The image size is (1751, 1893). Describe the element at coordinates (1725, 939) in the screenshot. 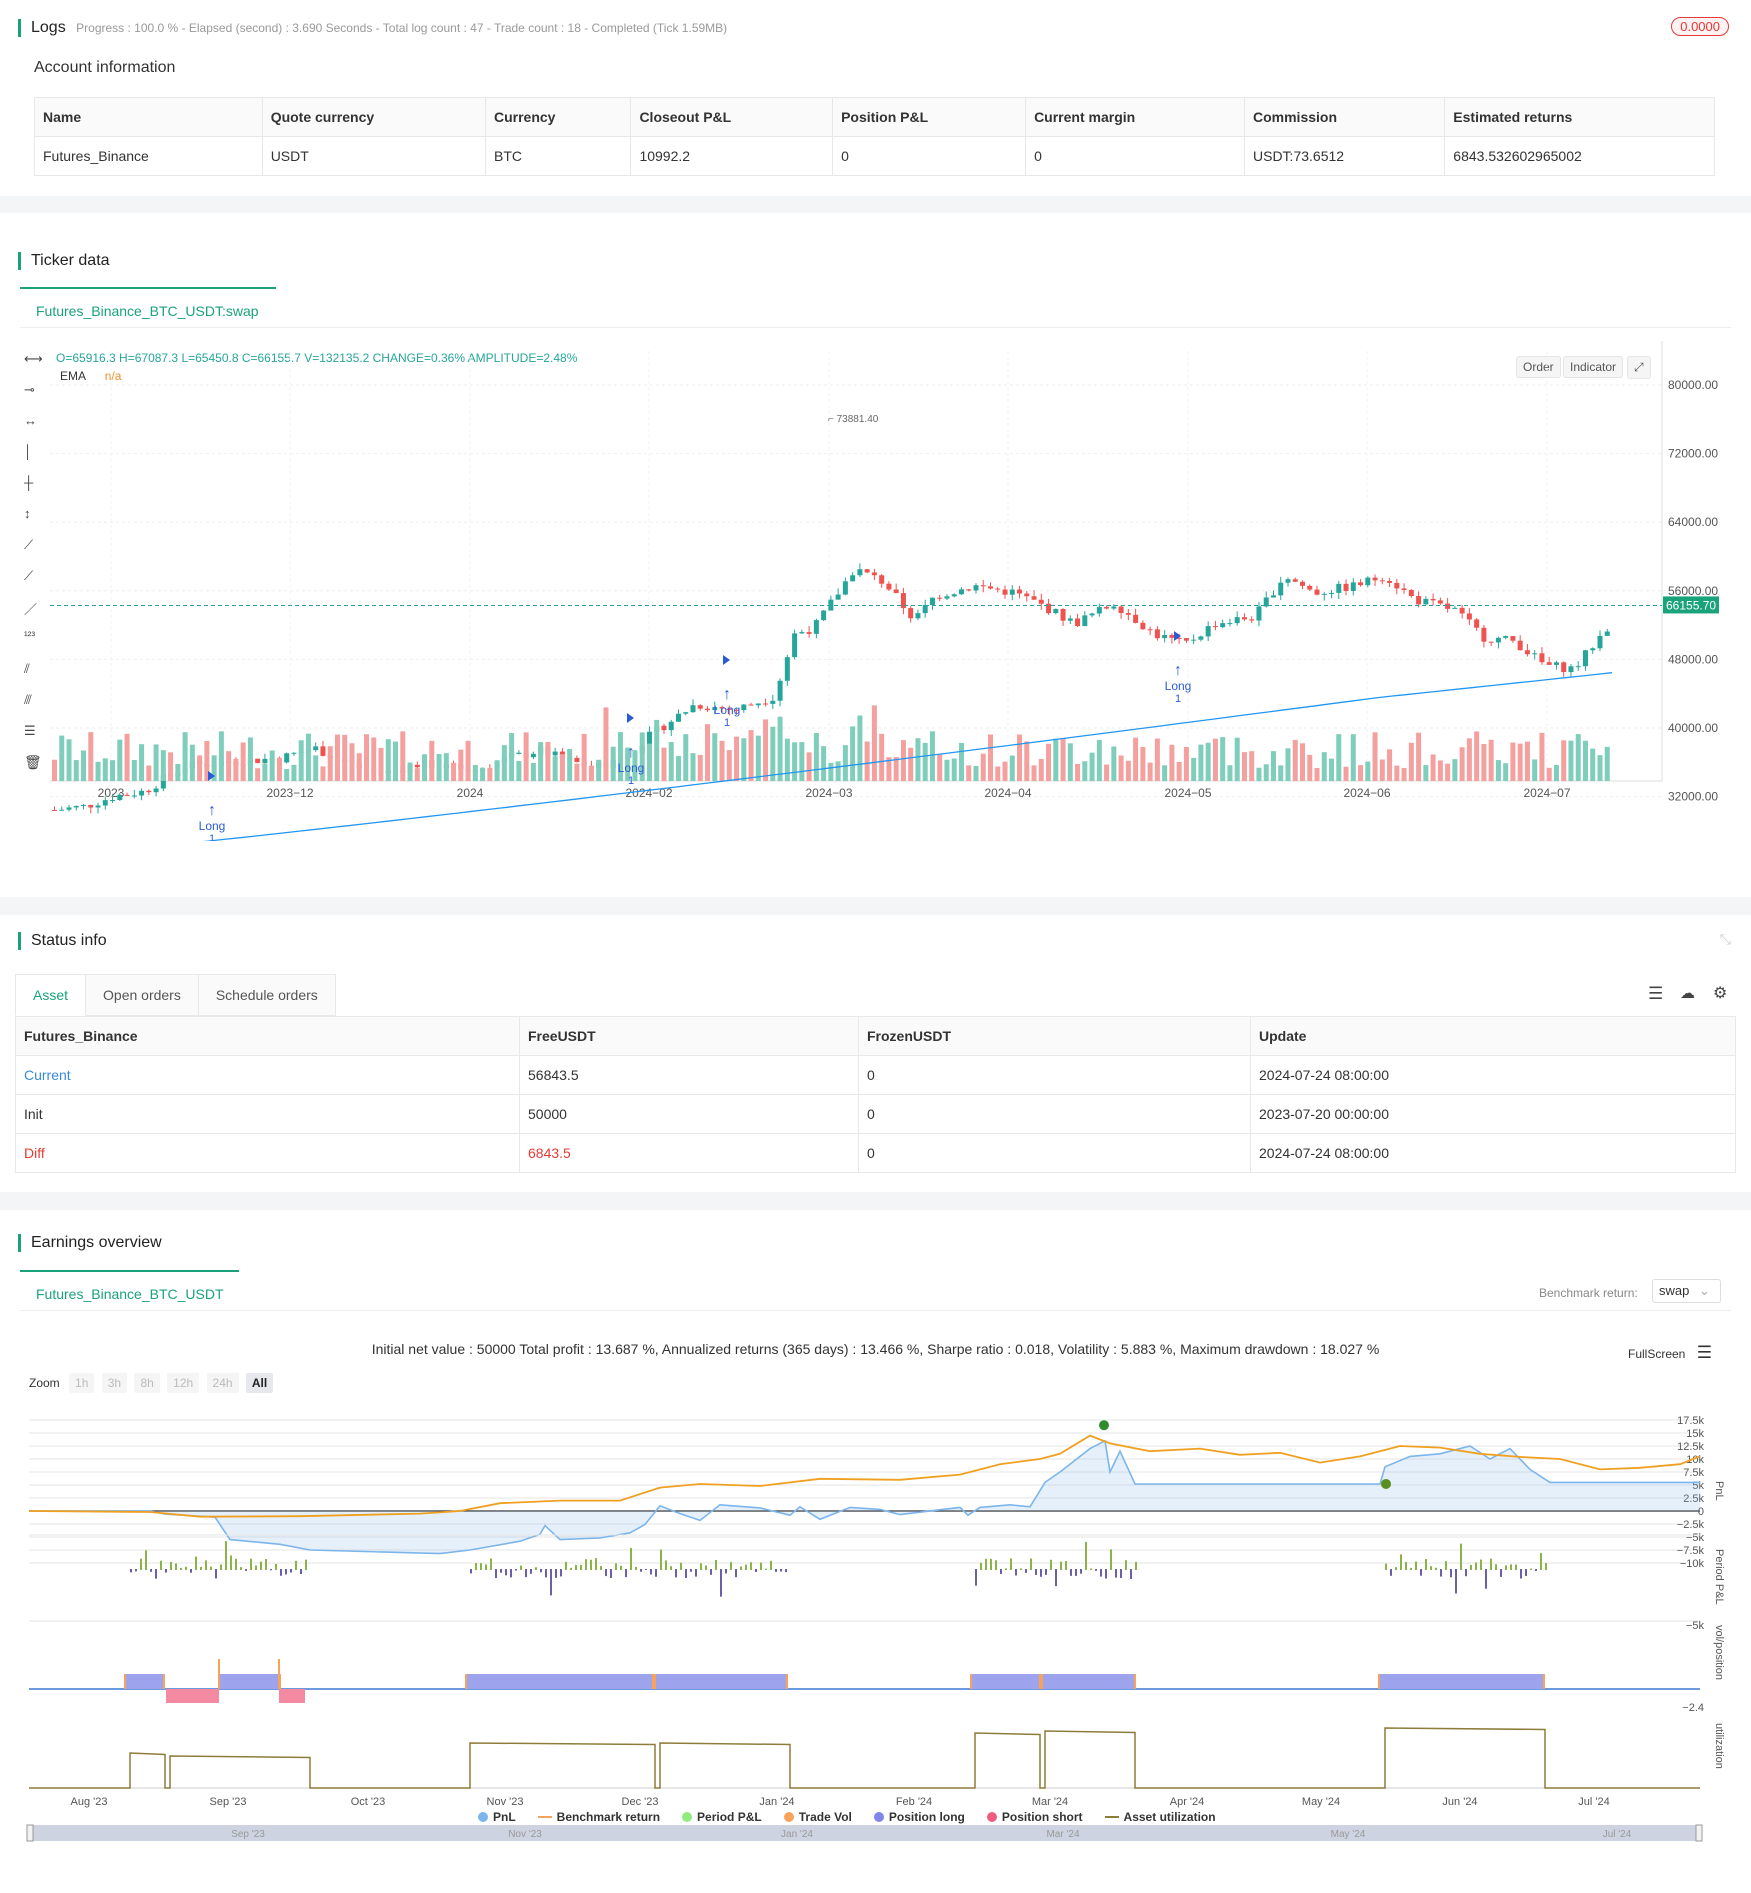

I see `collapse-icon: ⤡` at that location.